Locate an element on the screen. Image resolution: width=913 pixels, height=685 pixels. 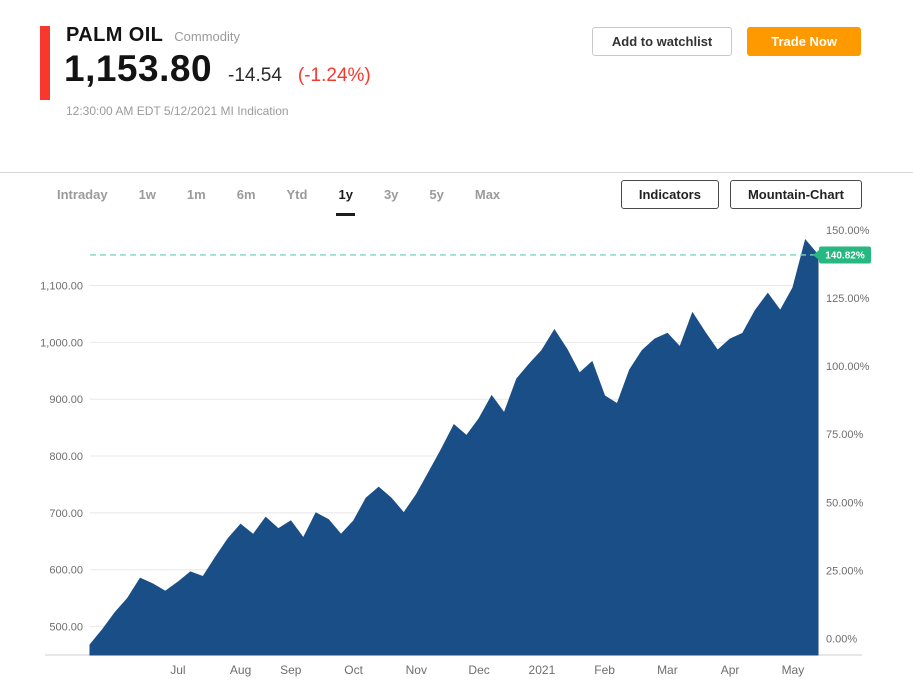
svg-text: 150.00% is located at coordinates (848, 231).